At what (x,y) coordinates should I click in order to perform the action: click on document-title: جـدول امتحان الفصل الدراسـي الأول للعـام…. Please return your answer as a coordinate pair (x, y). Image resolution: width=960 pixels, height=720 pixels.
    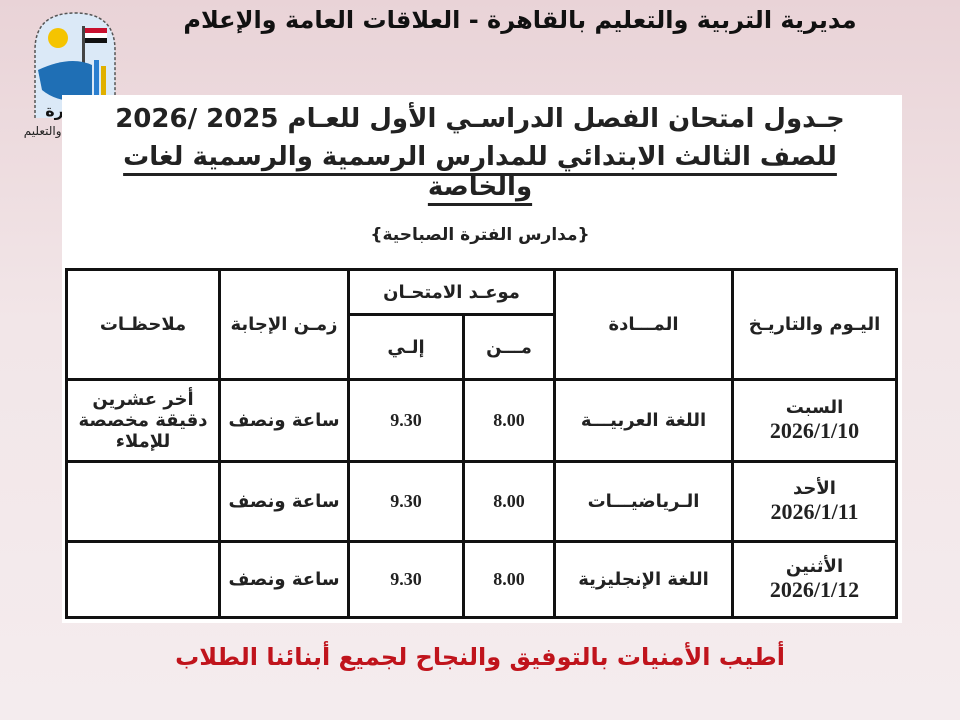
    Looking at the image, I should click on (480, 119).